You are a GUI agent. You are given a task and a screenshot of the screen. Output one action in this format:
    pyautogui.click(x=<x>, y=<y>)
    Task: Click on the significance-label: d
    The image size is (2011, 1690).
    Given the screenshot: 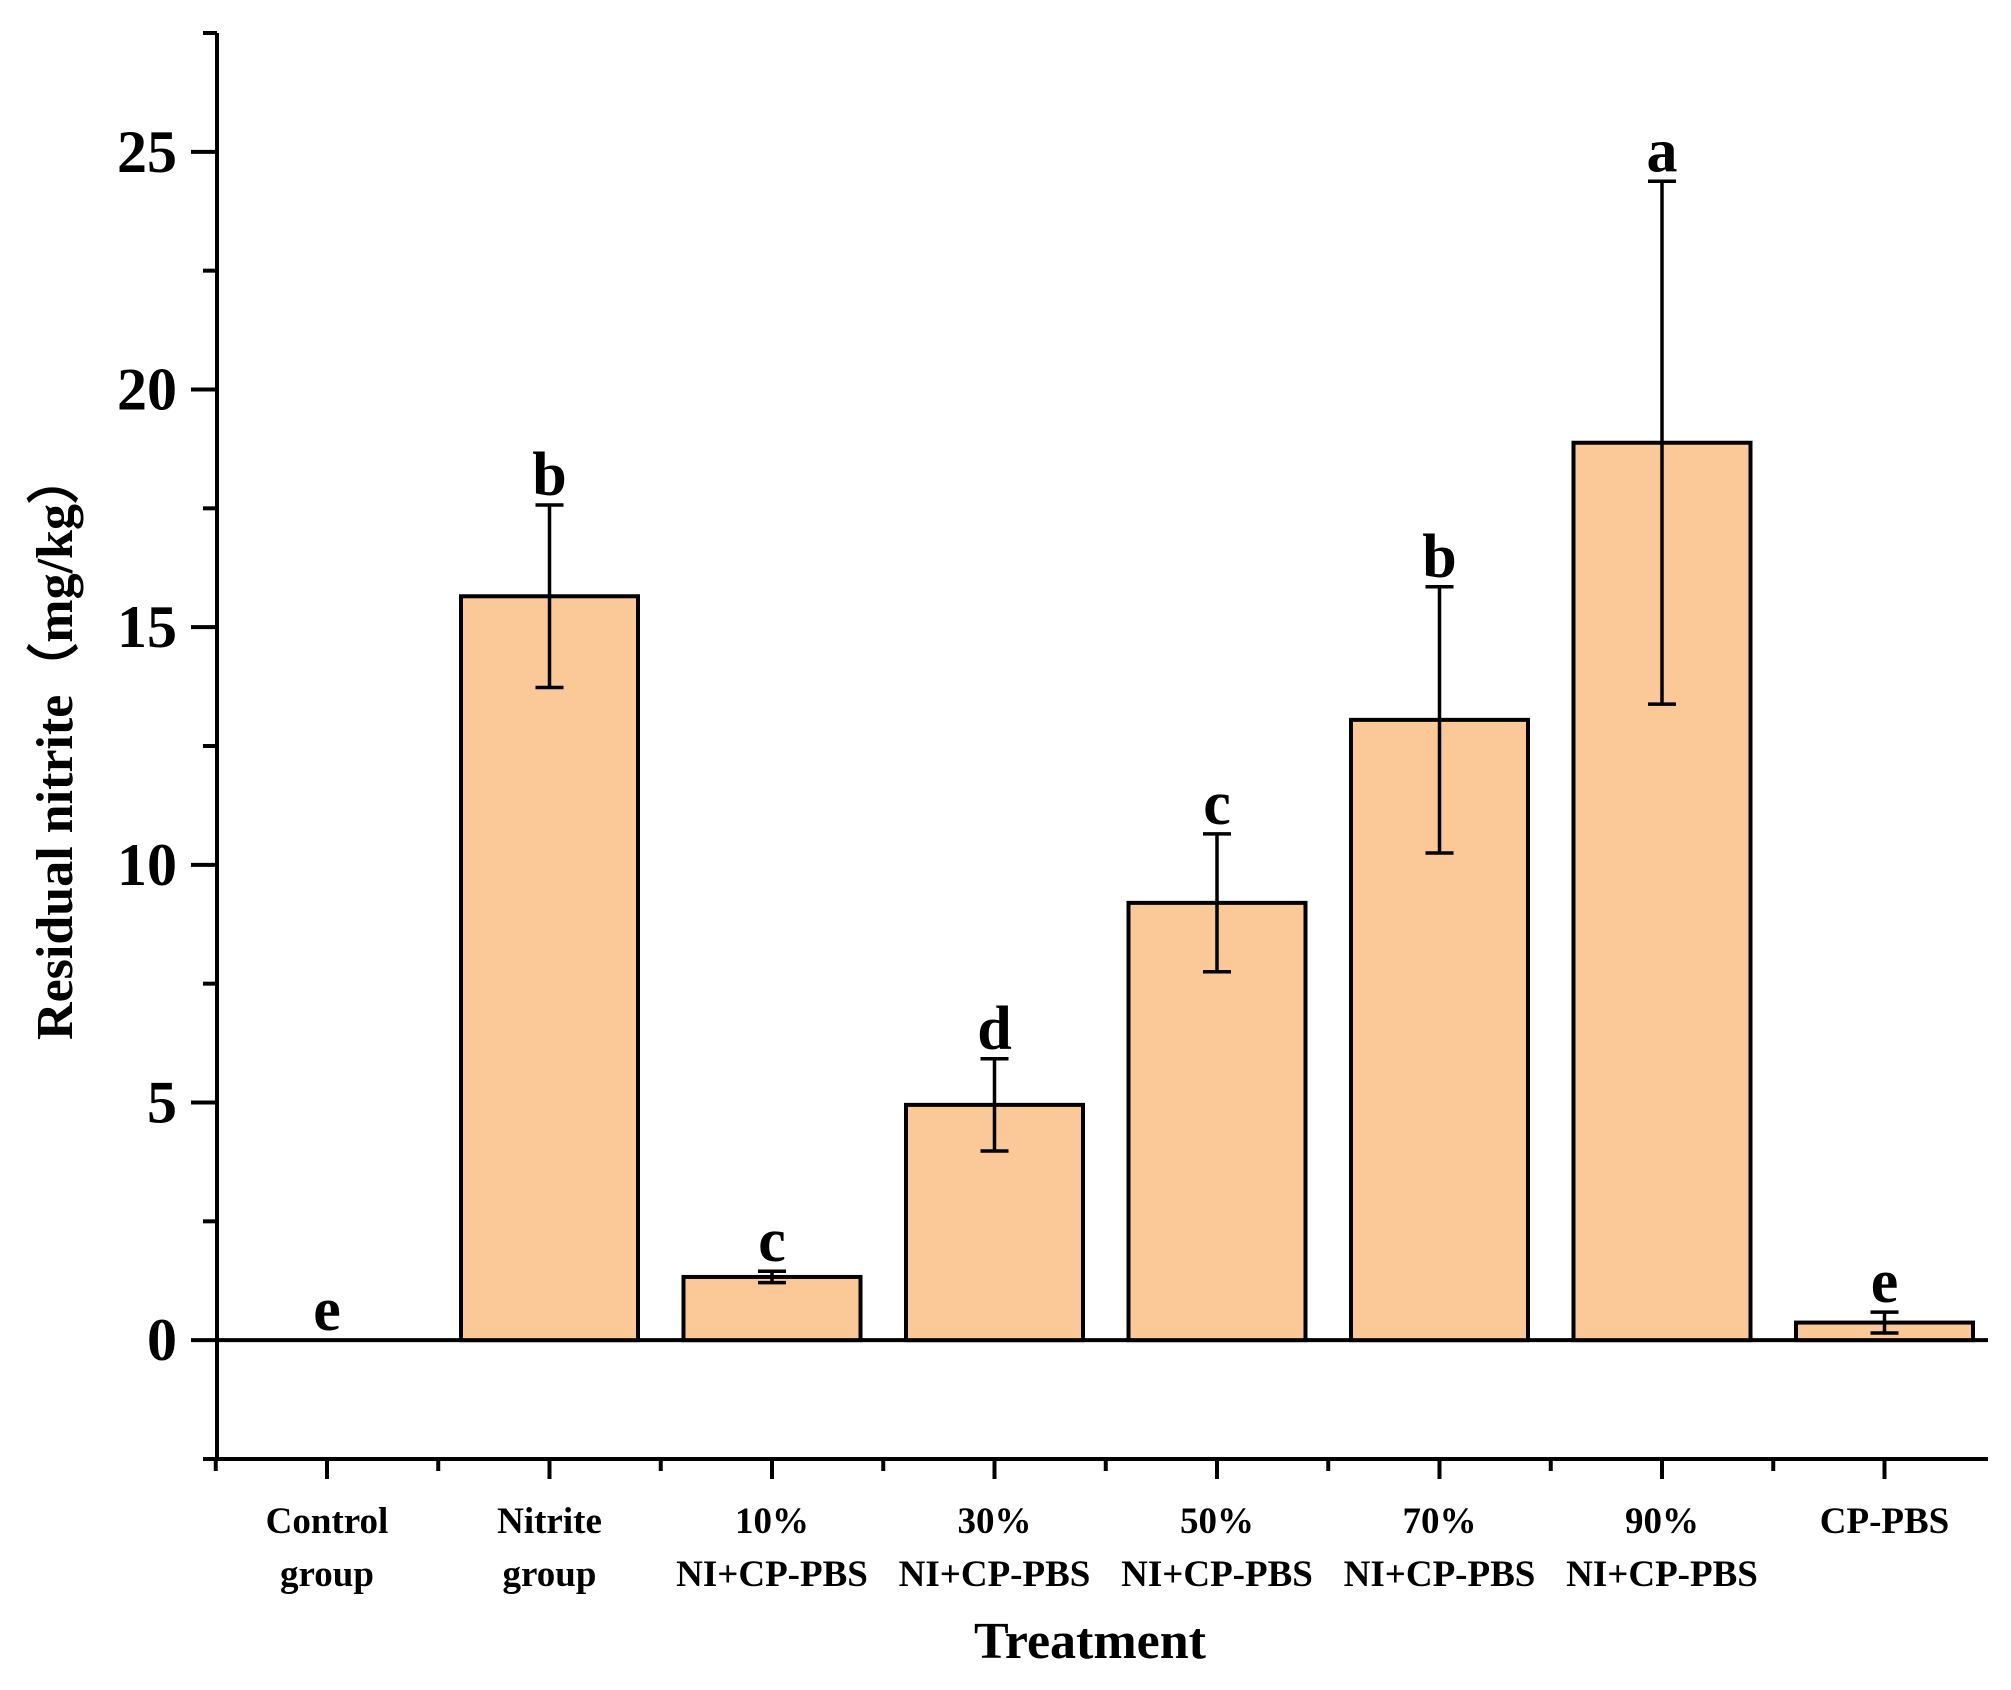 What is the action you would take?
    pyautogui.click(x=994, y=1029)
    